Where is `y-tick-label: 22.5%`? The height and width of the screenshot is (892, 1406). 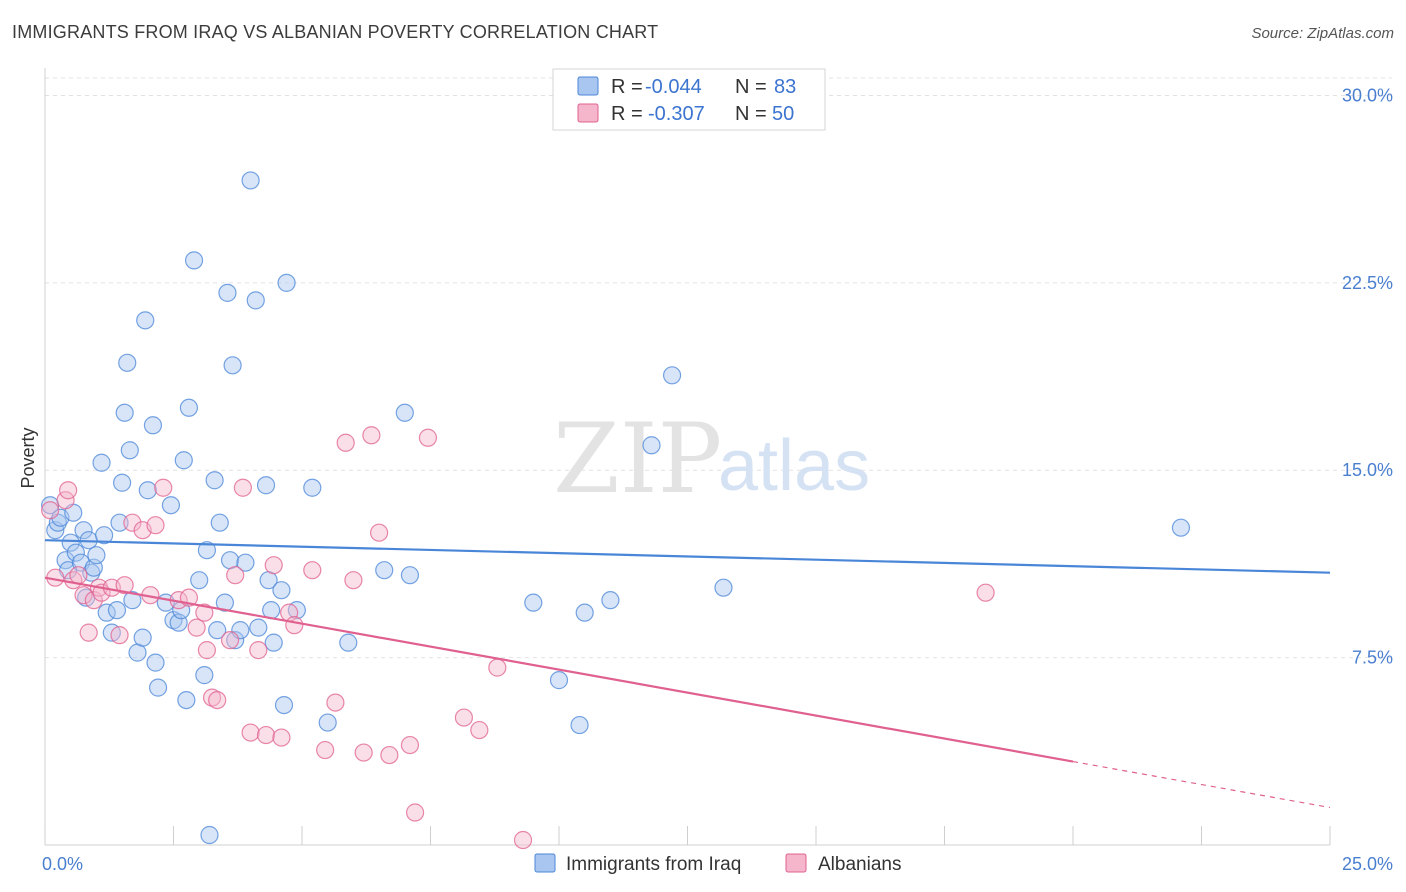
y-tick-label: 22.5% is located at coordinates (1367, 283).